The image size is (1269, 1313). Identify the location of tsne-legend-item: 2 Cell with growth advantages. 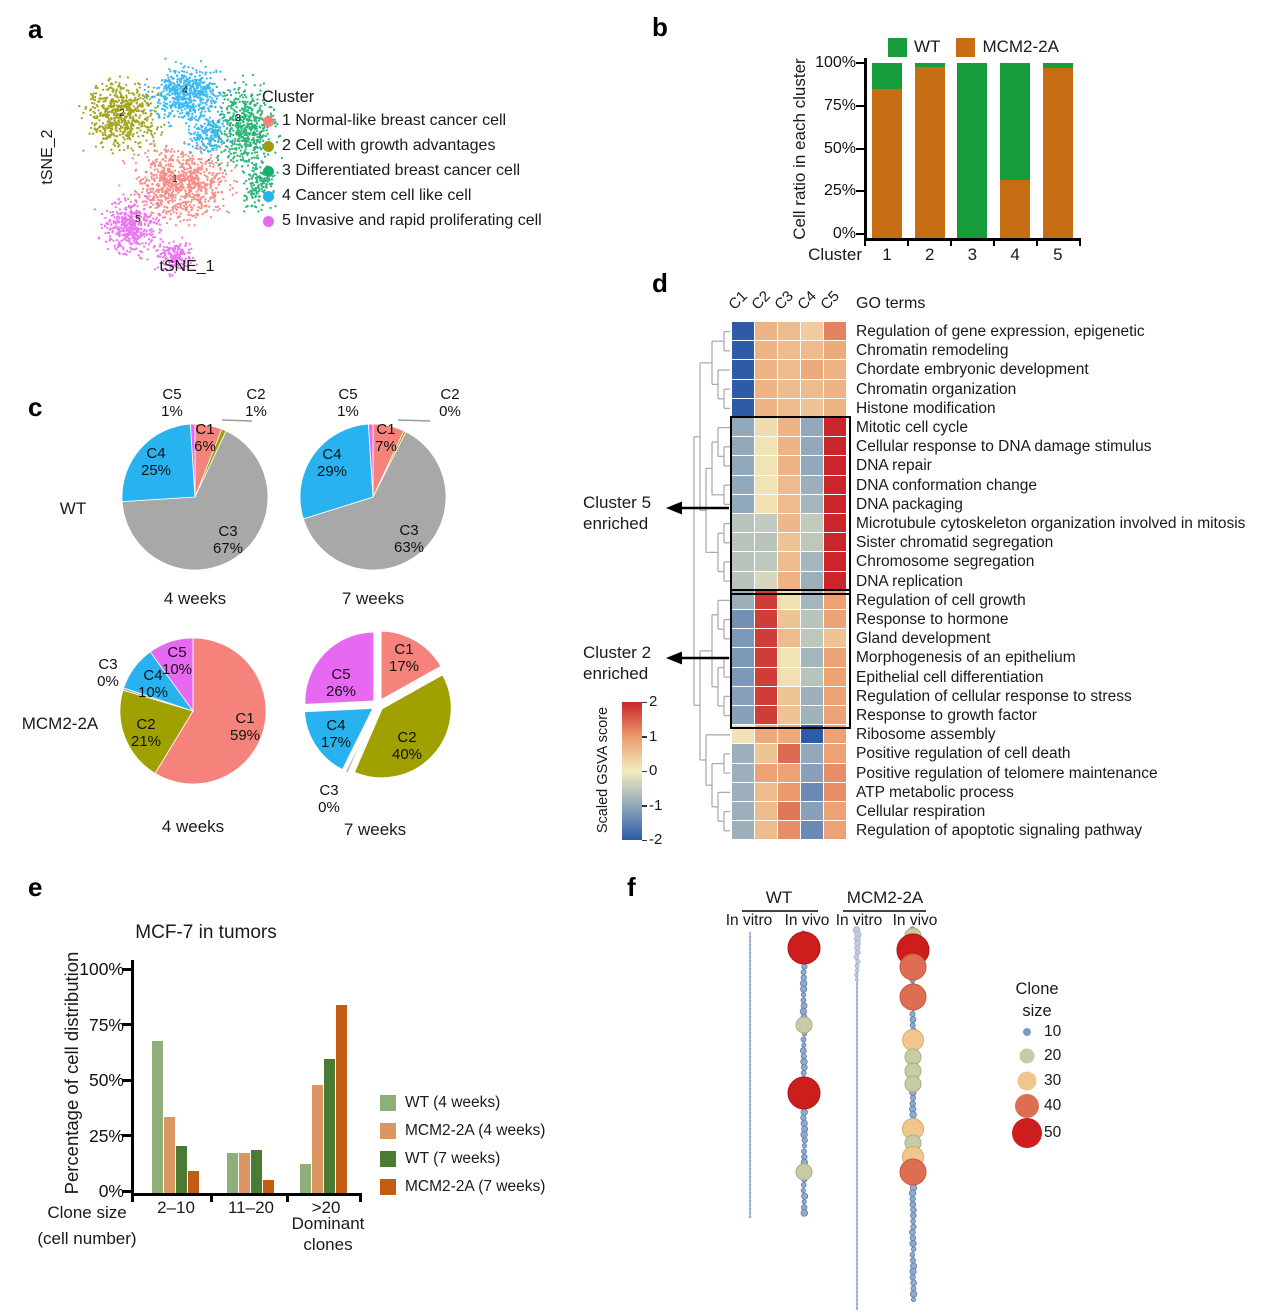
(402, 146).